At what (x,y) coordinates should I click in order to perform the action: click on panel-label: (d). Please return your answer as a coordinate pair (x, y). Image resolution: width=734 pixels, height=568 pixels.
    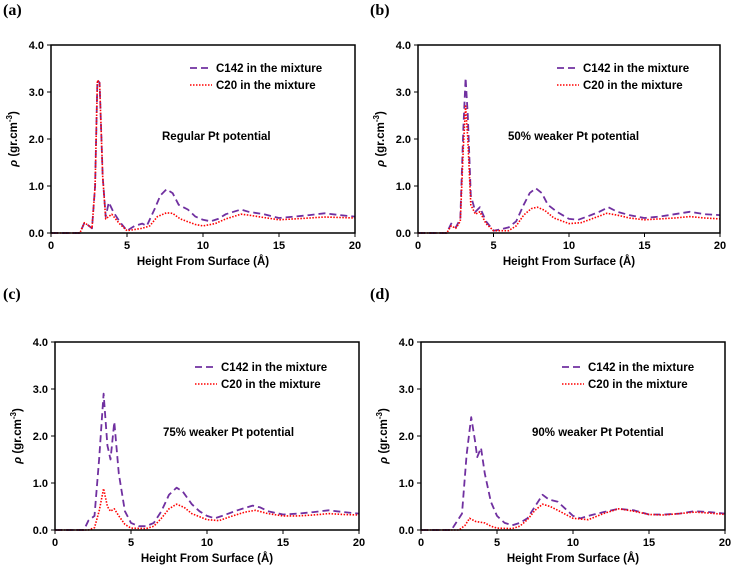
    Looking at the image, I should click on (380, 294).